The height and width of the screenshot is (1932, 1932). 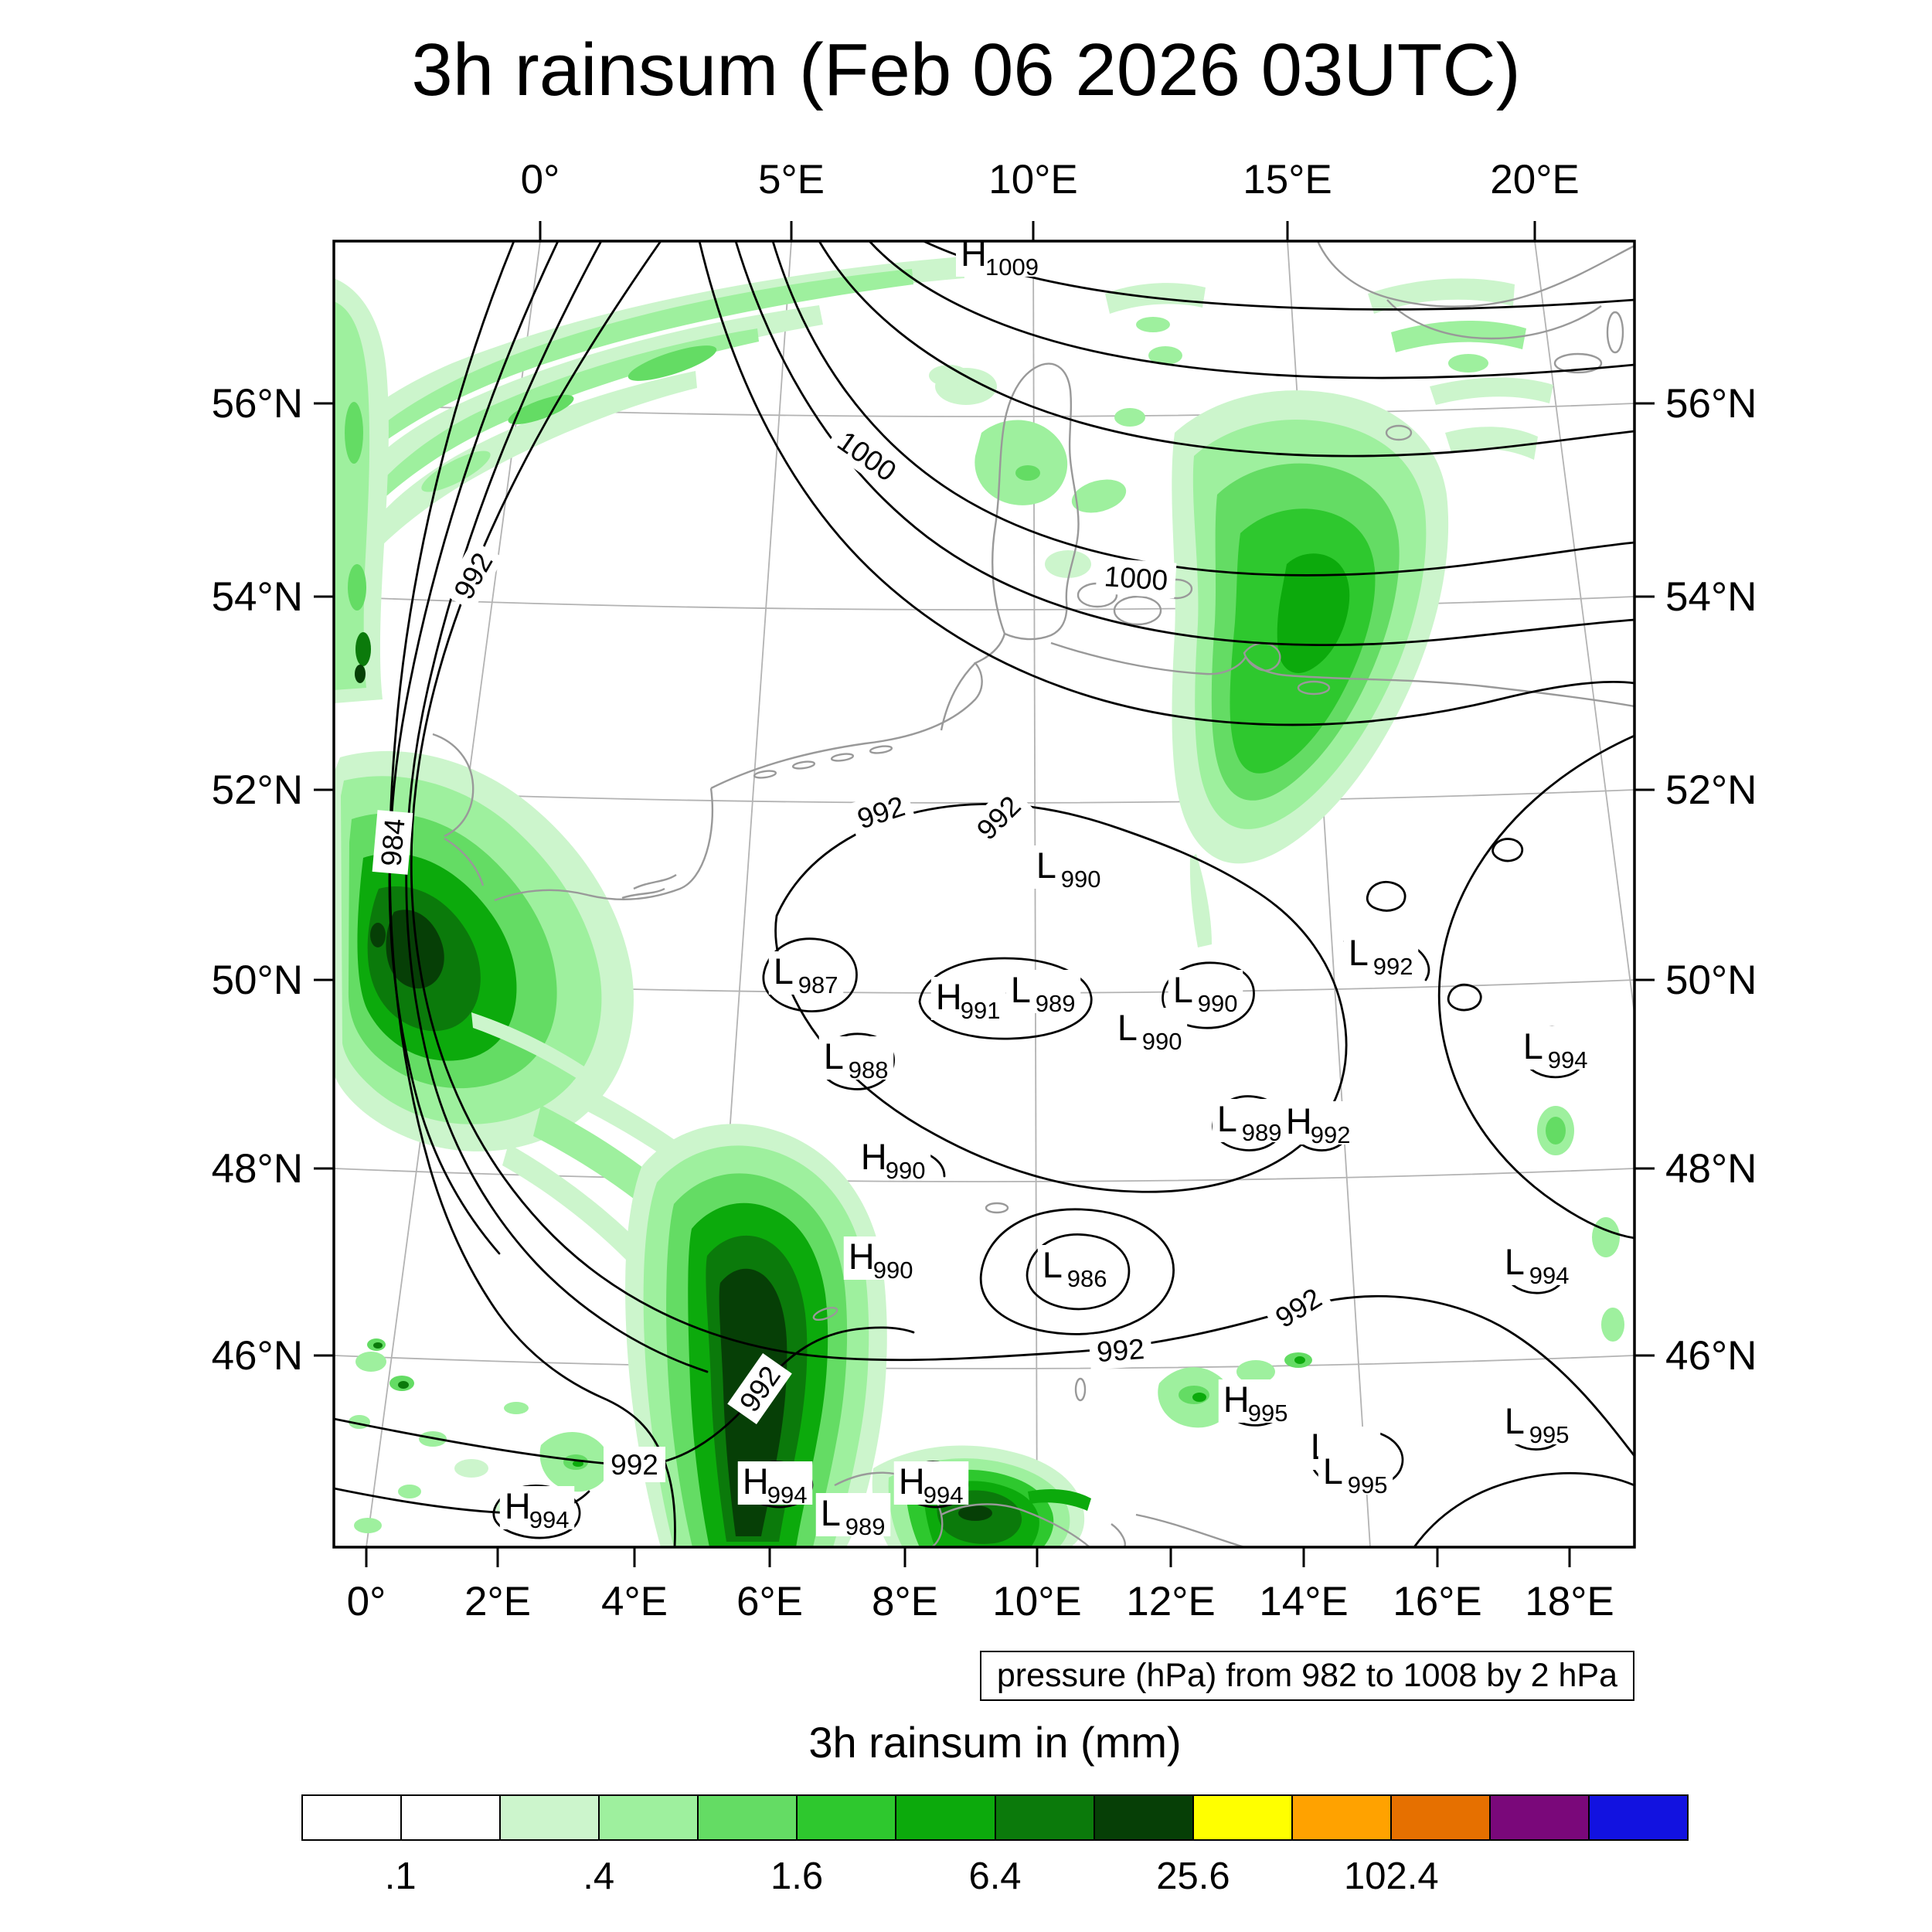 What do you see at coordinates (599, 1876) in the screenshot?
I see `colorbar-tick-label: .4` at bounding box center [599, 1876].